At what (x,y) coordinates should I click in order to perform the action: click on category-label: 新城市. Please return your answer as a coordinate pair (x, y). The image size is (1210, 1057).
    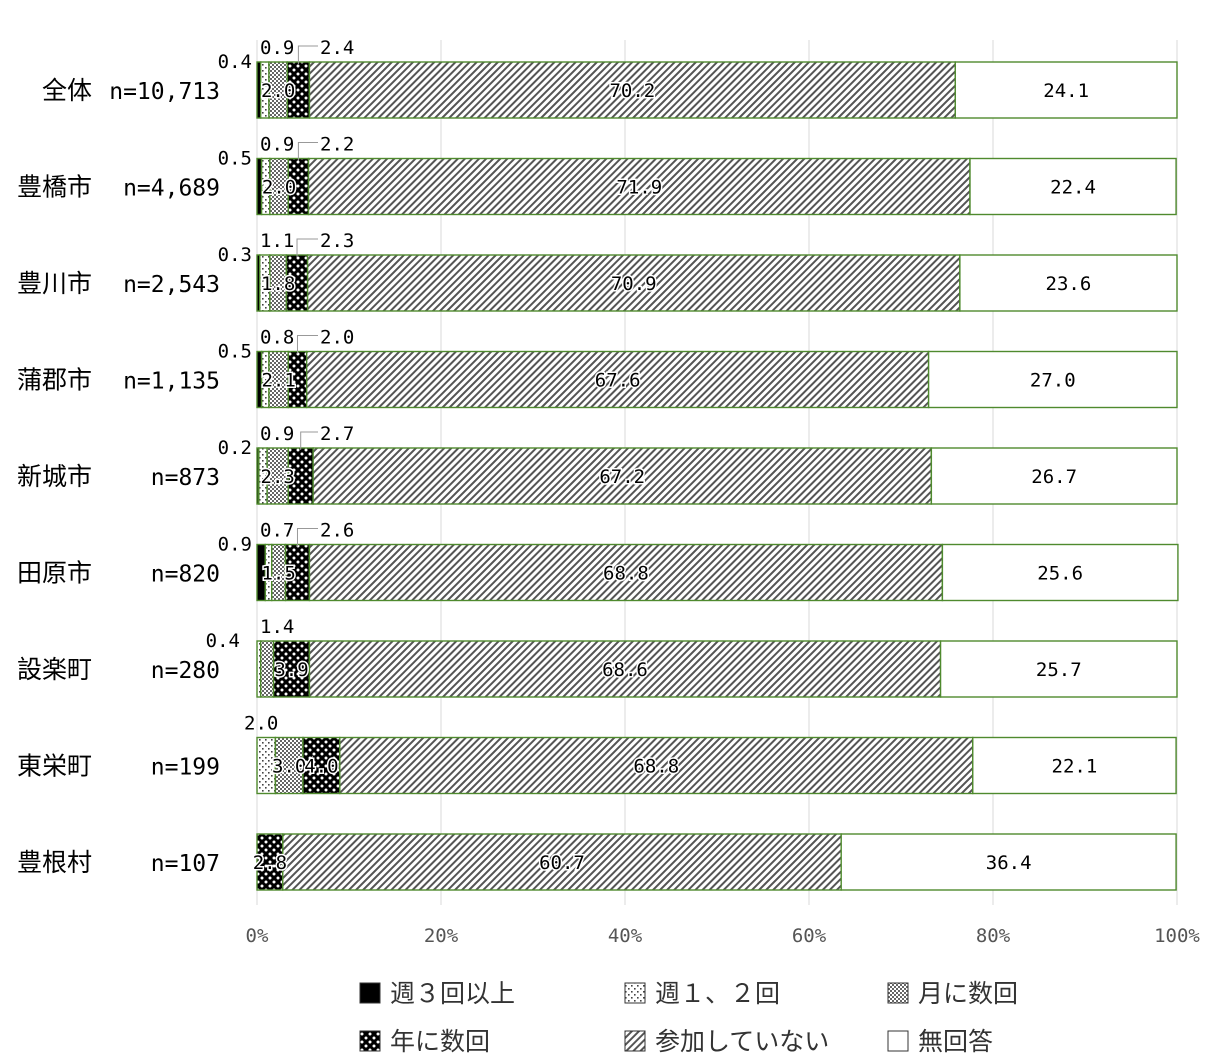
    Looking at the image, I should click on (54, 476).